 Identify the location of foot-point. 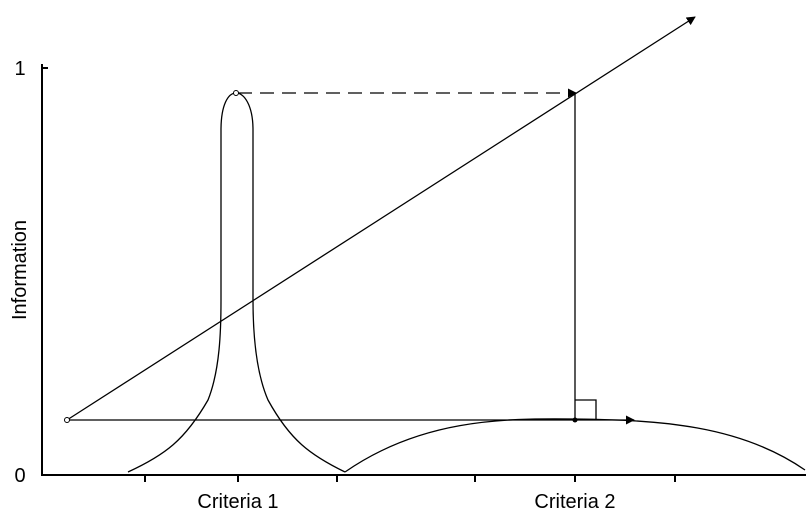
(575, 420).